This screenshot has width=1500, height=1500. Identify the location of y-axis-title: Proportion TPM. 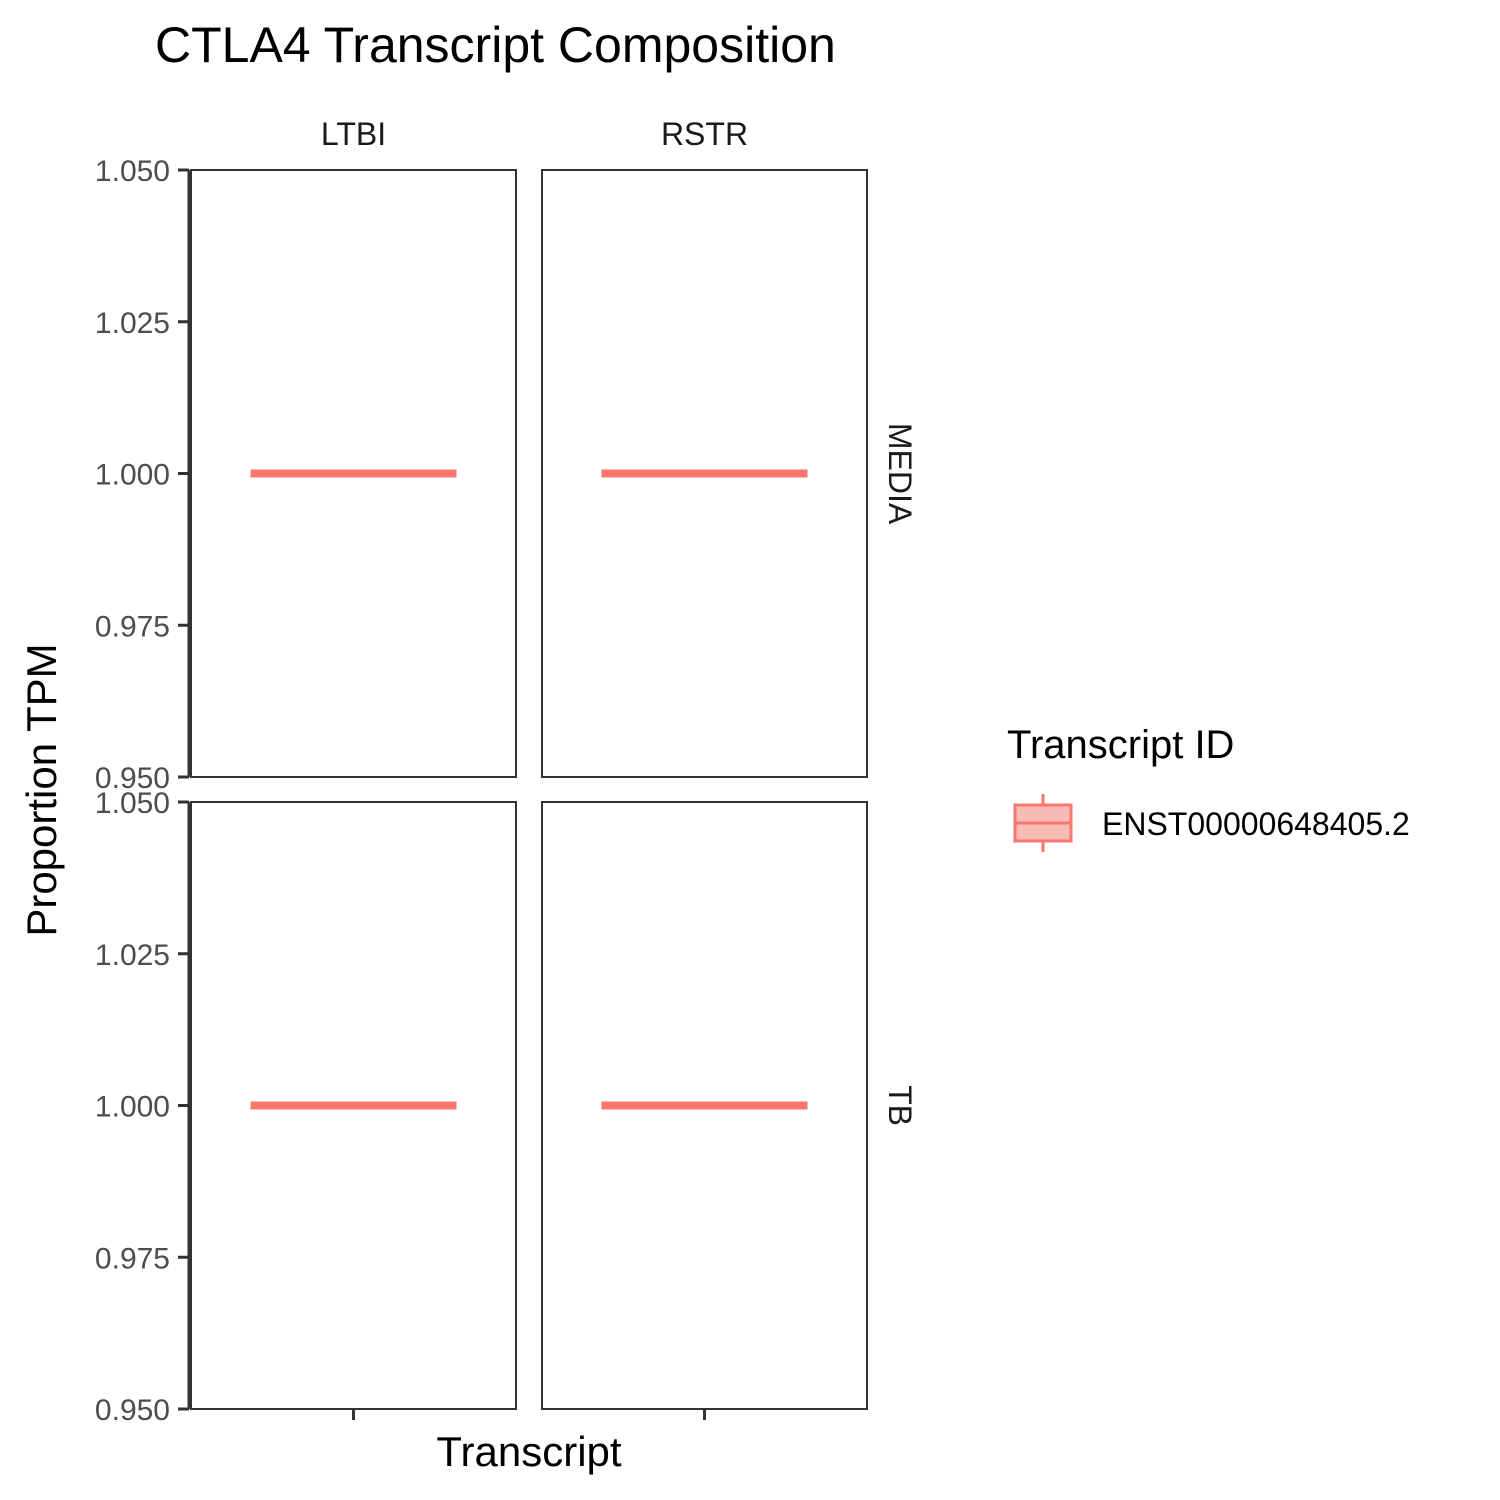
(41, 789).